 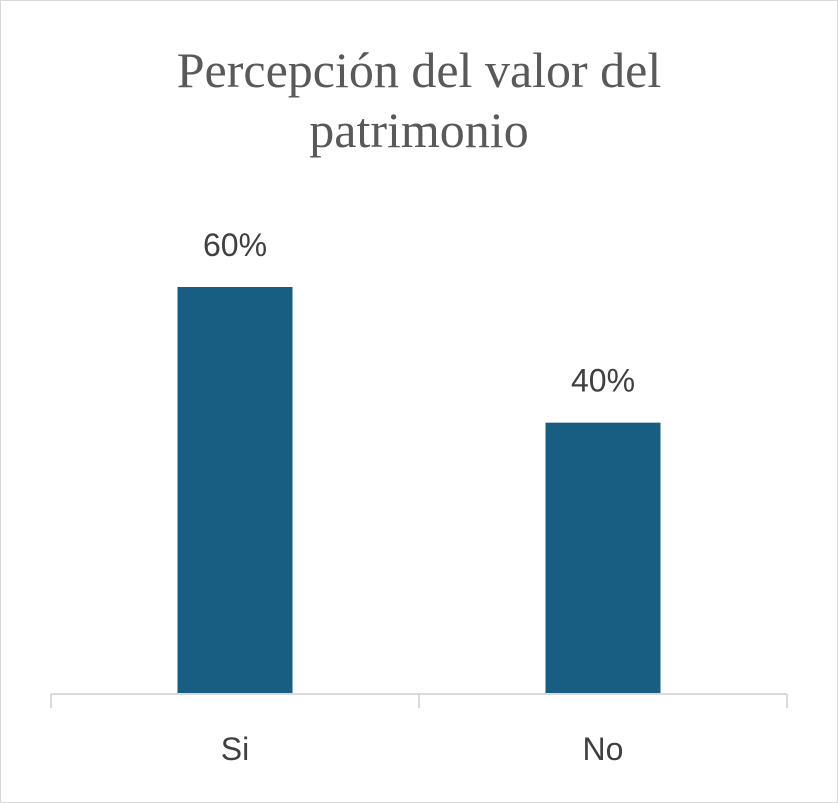 I want to click on data-label-no: 40%, so click(x=603, y=381).